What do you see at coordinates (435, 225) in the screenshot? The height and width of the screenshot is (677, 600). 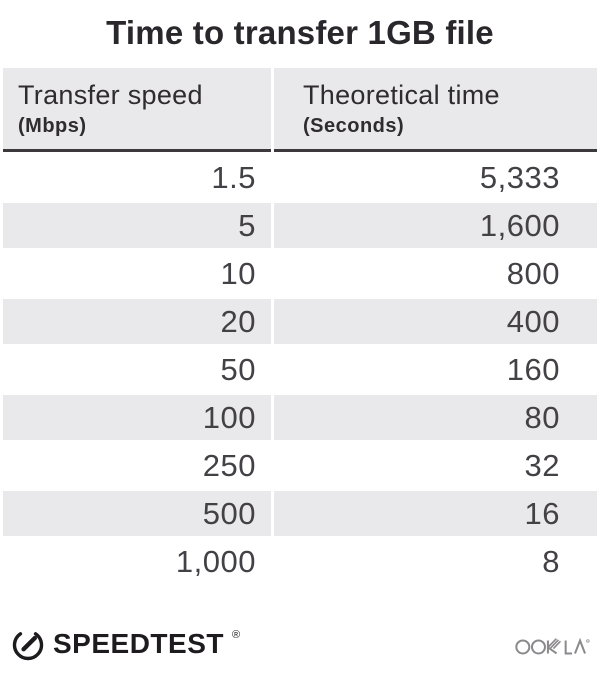 I see `cell-time: 1,600` at bounding box center [435, 225].